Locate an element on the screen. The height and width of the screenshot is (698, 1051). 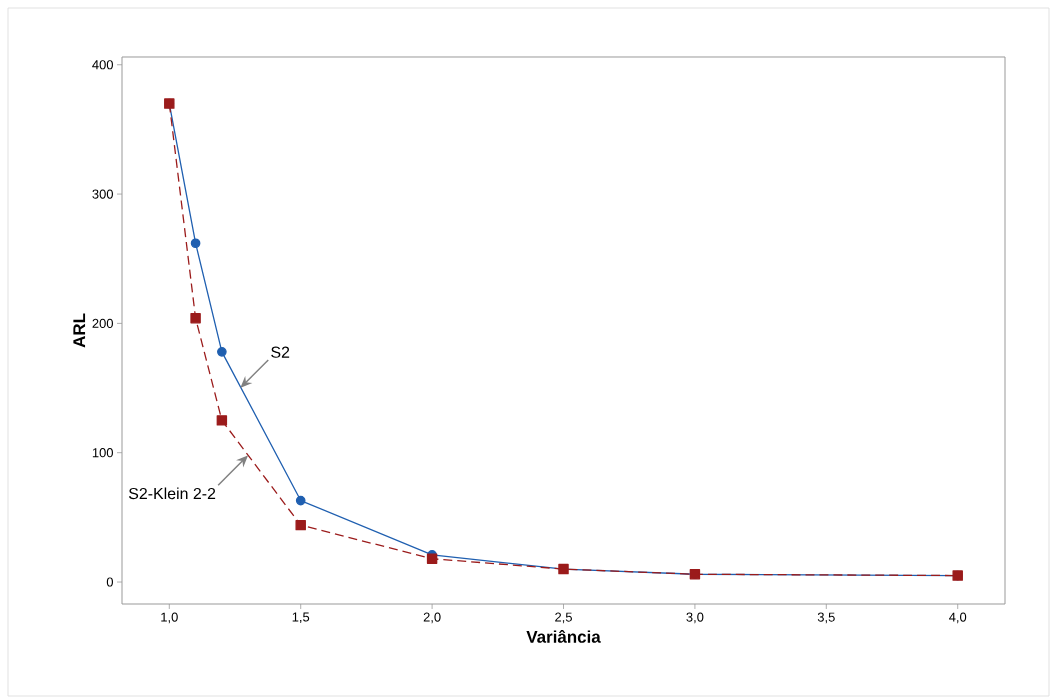
annotation: S2 is located at coordinates (280, 352).